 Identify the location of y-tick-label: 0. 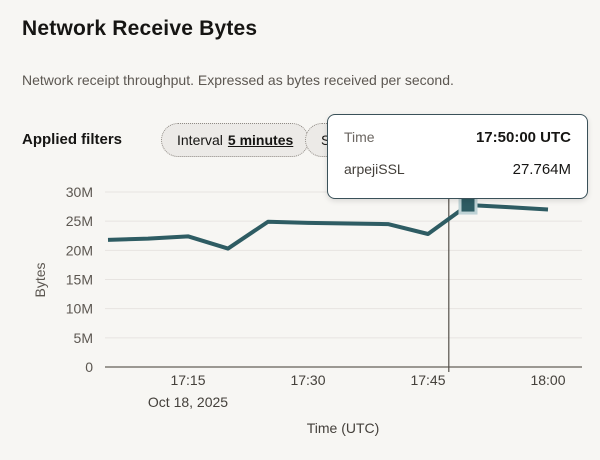
(89, 367).